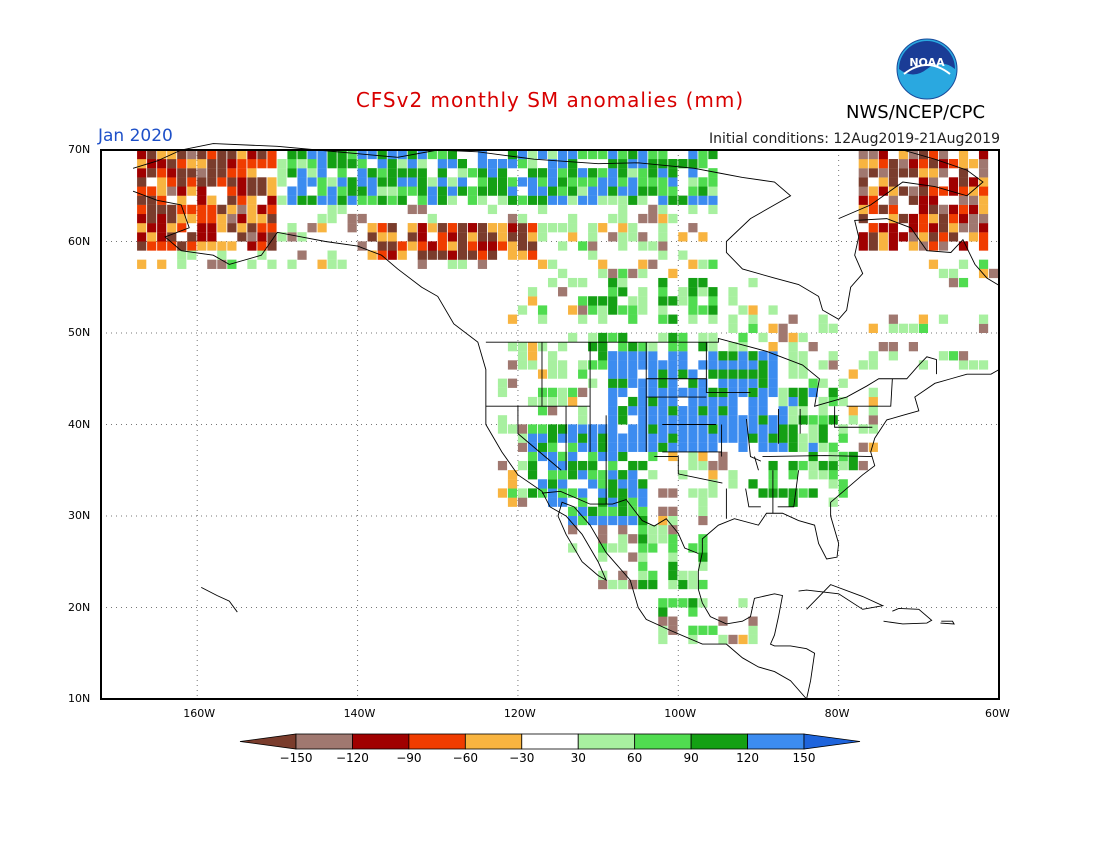  Describe the element at coordinates (465, 758) in the screenshot. I see `colorbar-label: −60` at that location.